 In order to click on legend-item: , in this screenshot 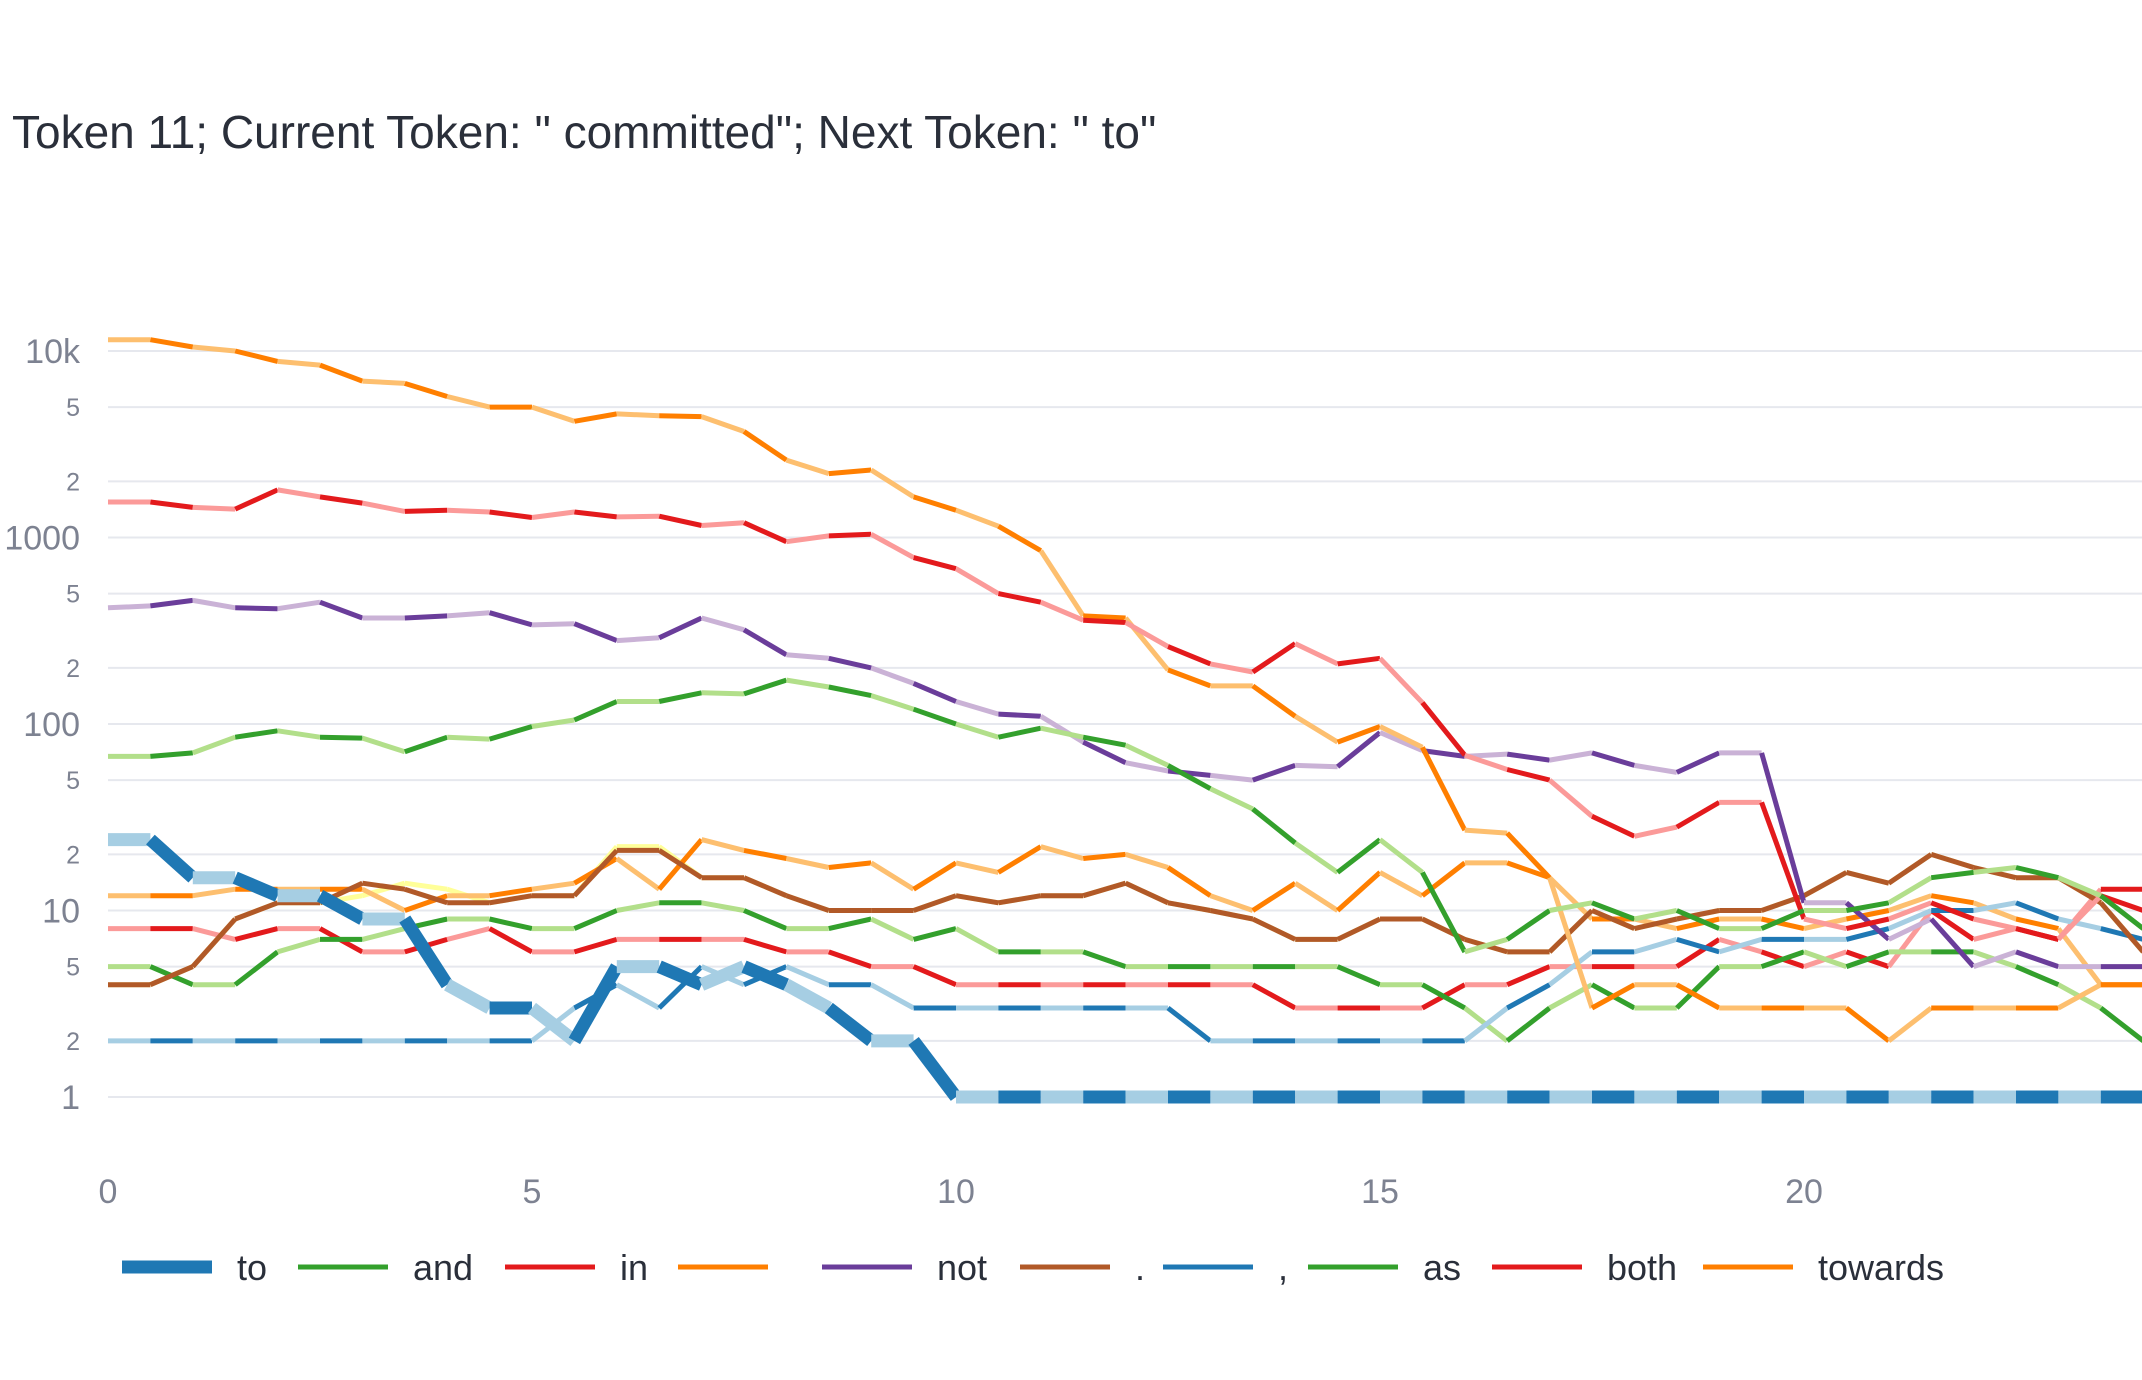, I will do `click(1225, 1267)`.